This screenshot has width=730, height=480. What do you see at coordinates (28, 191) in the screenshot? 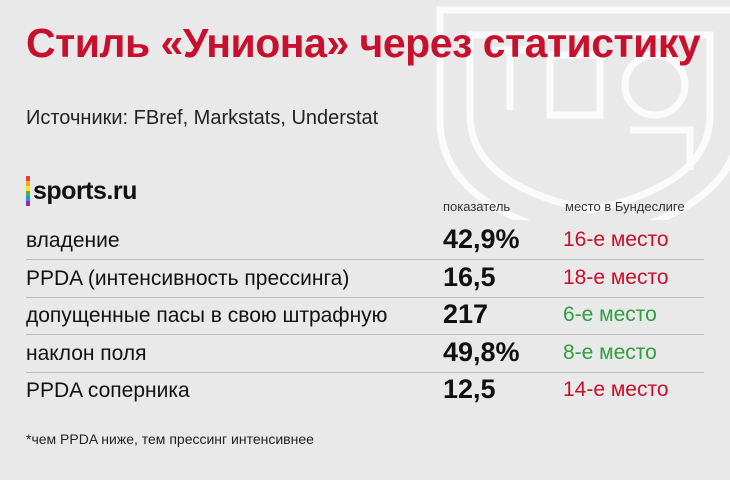
I see `logo-color-bar-icon` at bounding box center [28, 191].